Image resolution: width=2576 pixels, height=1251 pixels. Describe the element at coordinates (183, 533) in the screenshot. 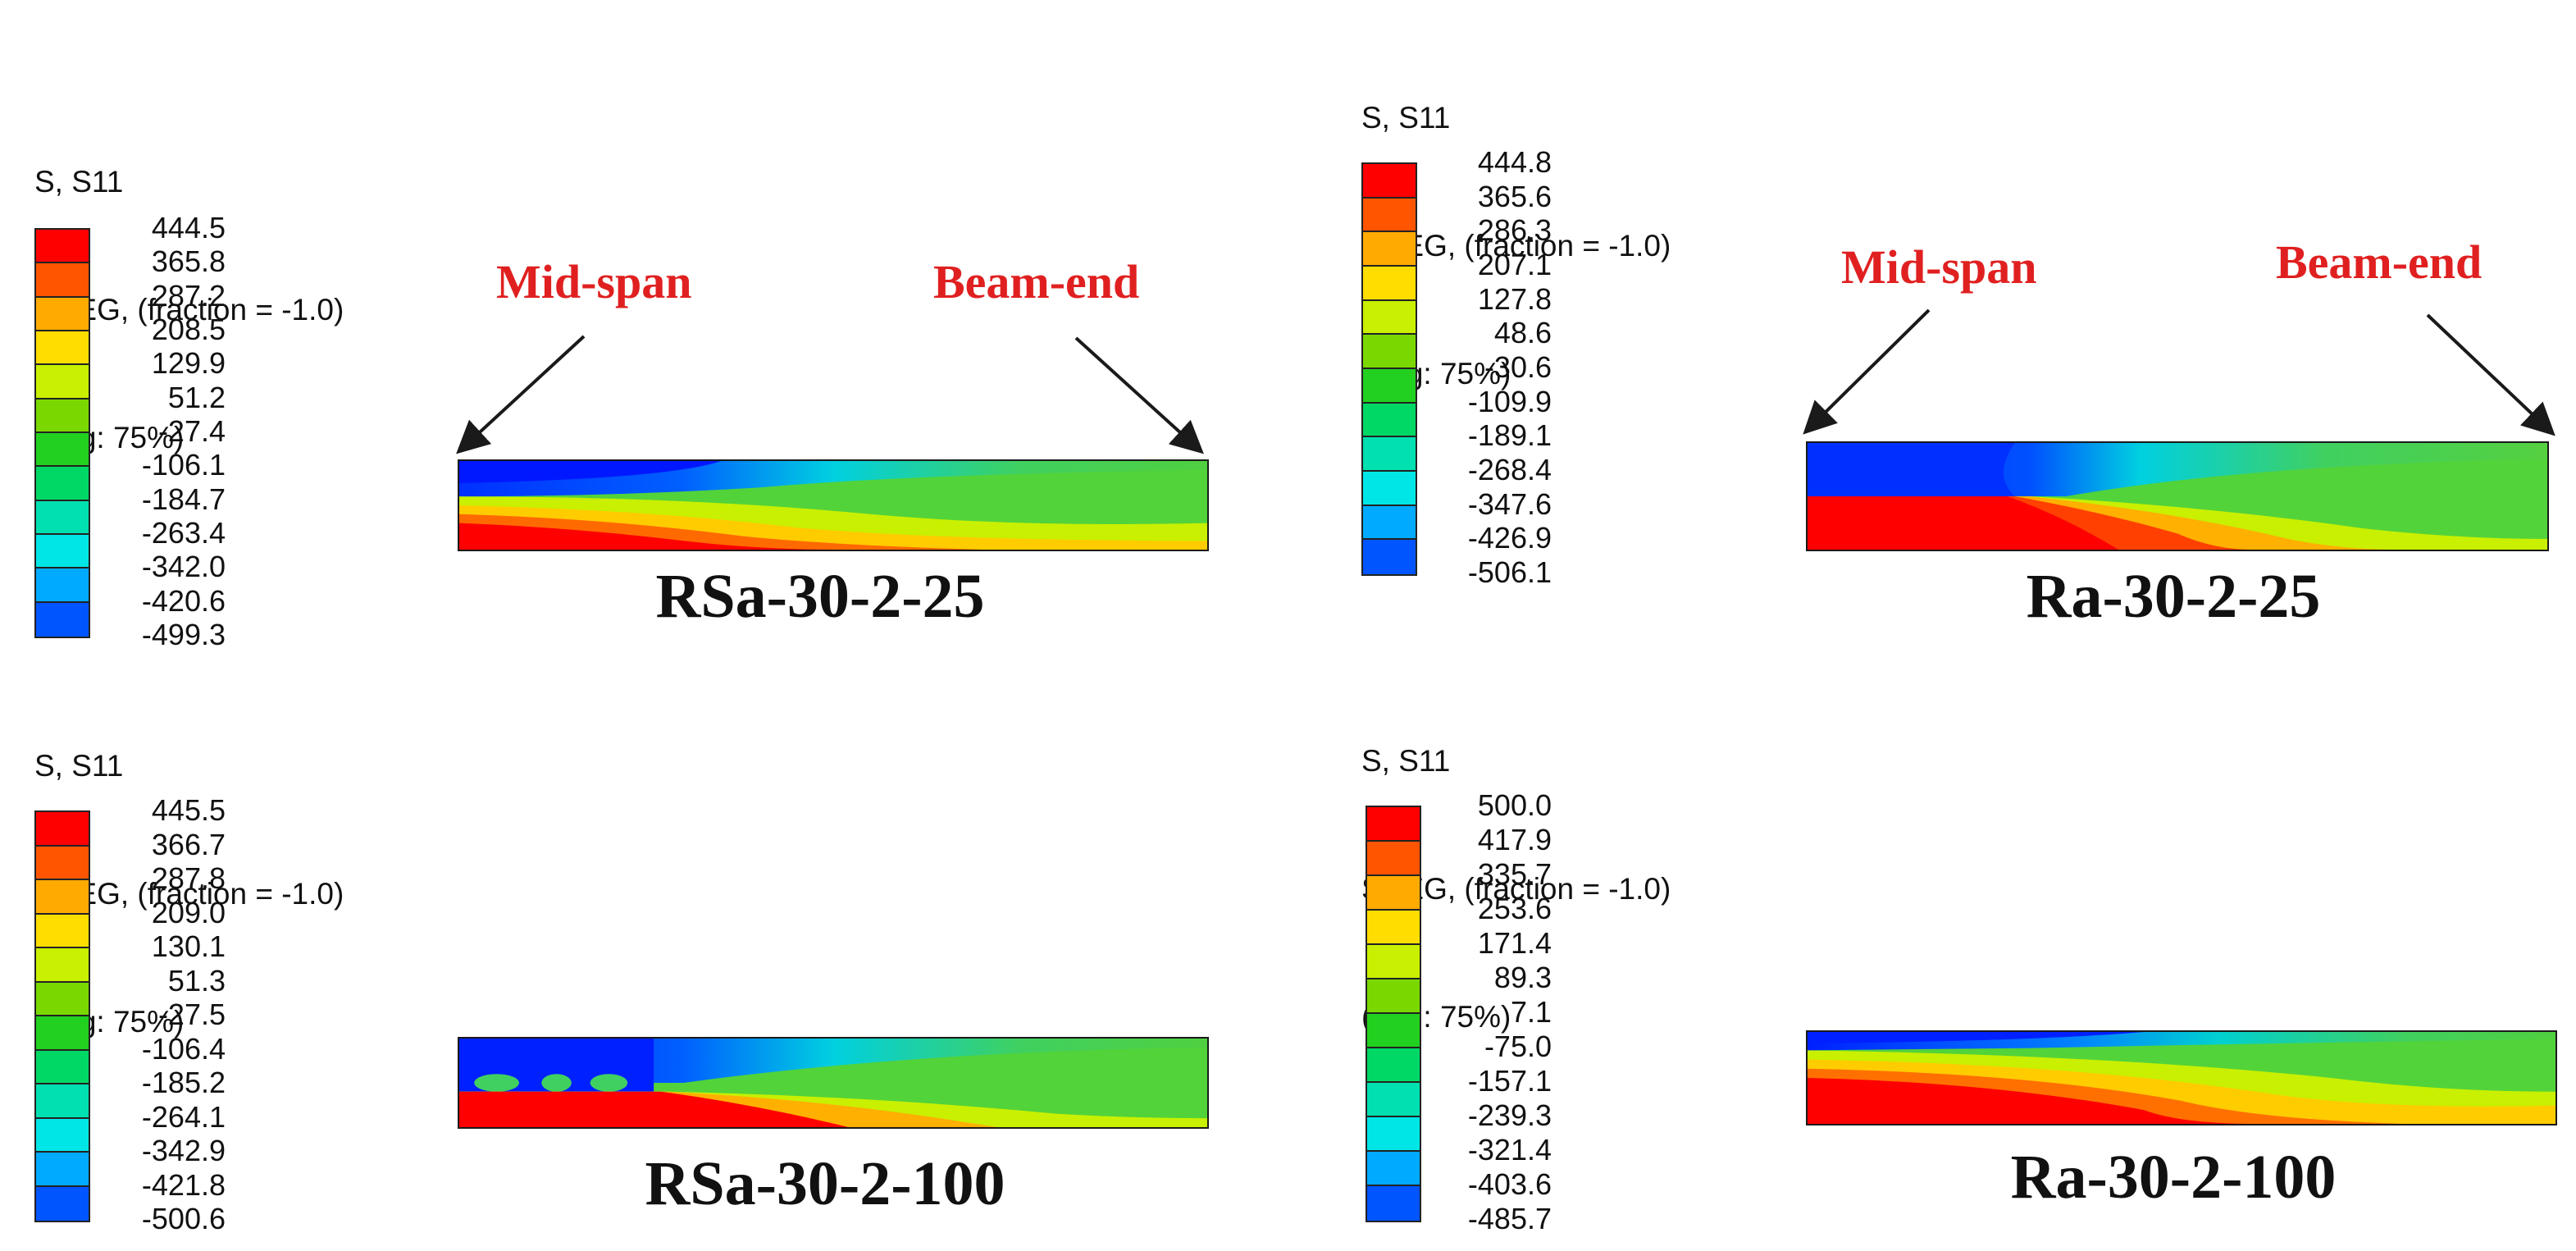

I see `legend-tick-label: -263.4` at that location.